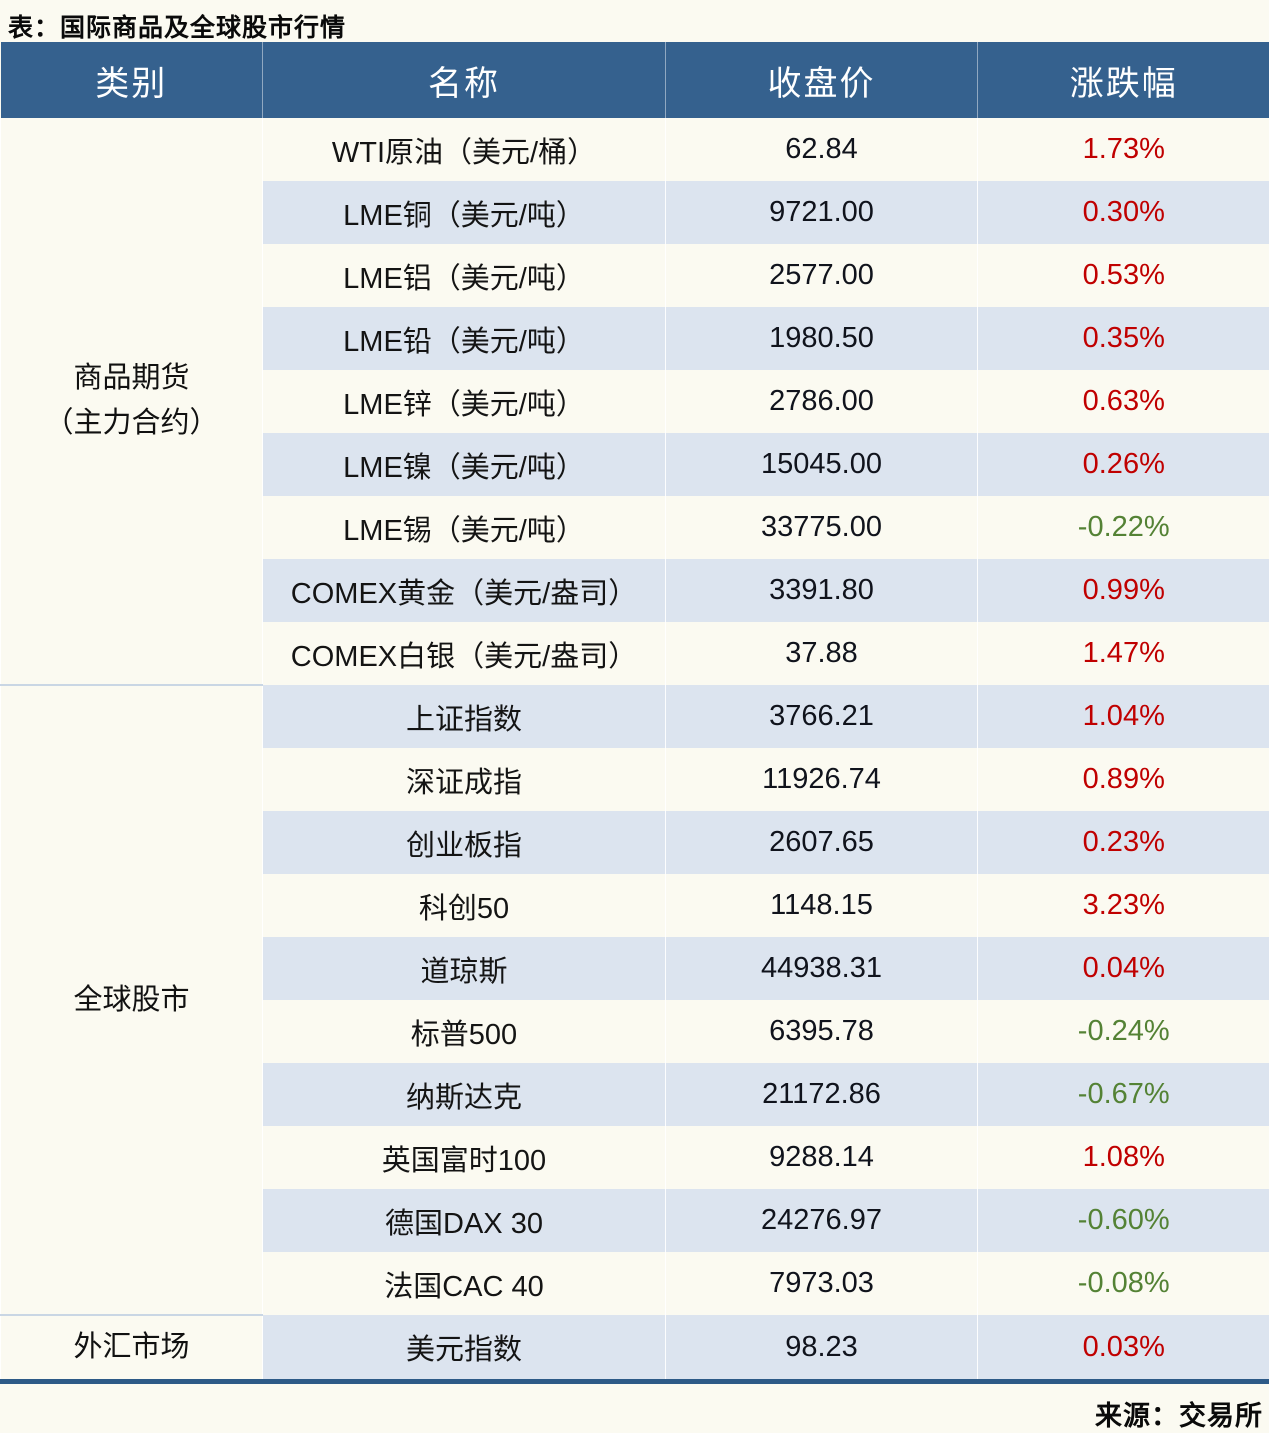  I want to click on name-cell: 法国CAC 40, so click(464, 1283).